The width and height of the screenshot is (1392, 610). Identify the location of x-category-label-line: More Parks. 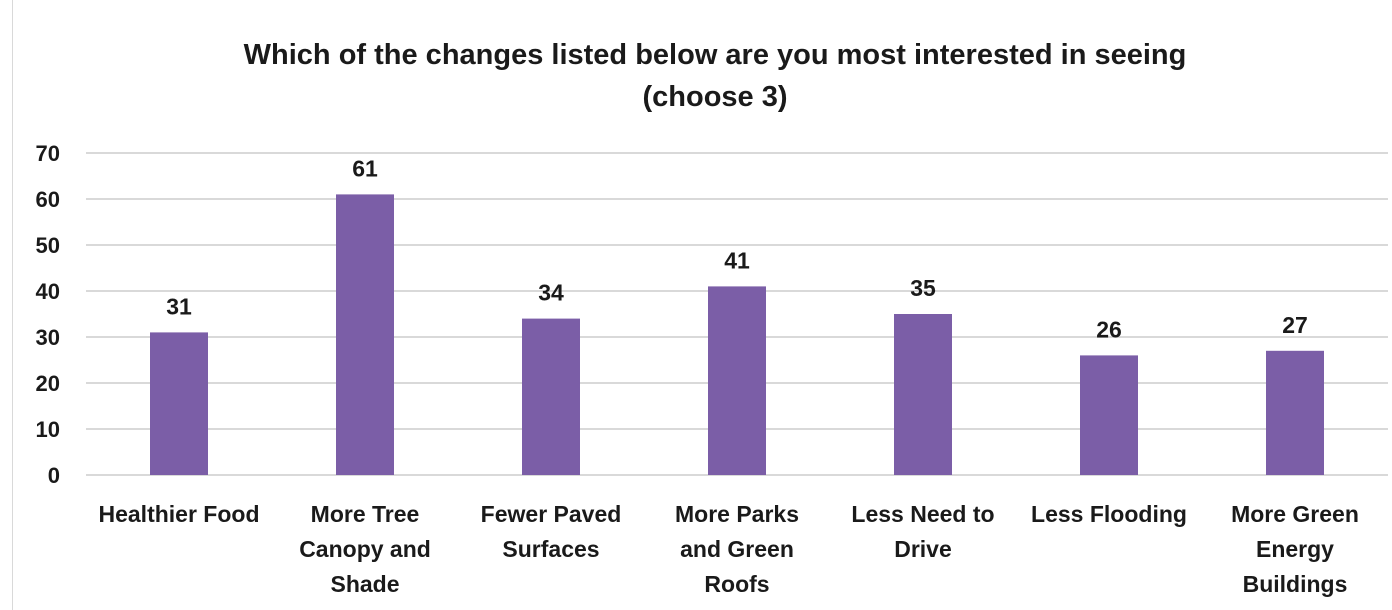
(737, 514).